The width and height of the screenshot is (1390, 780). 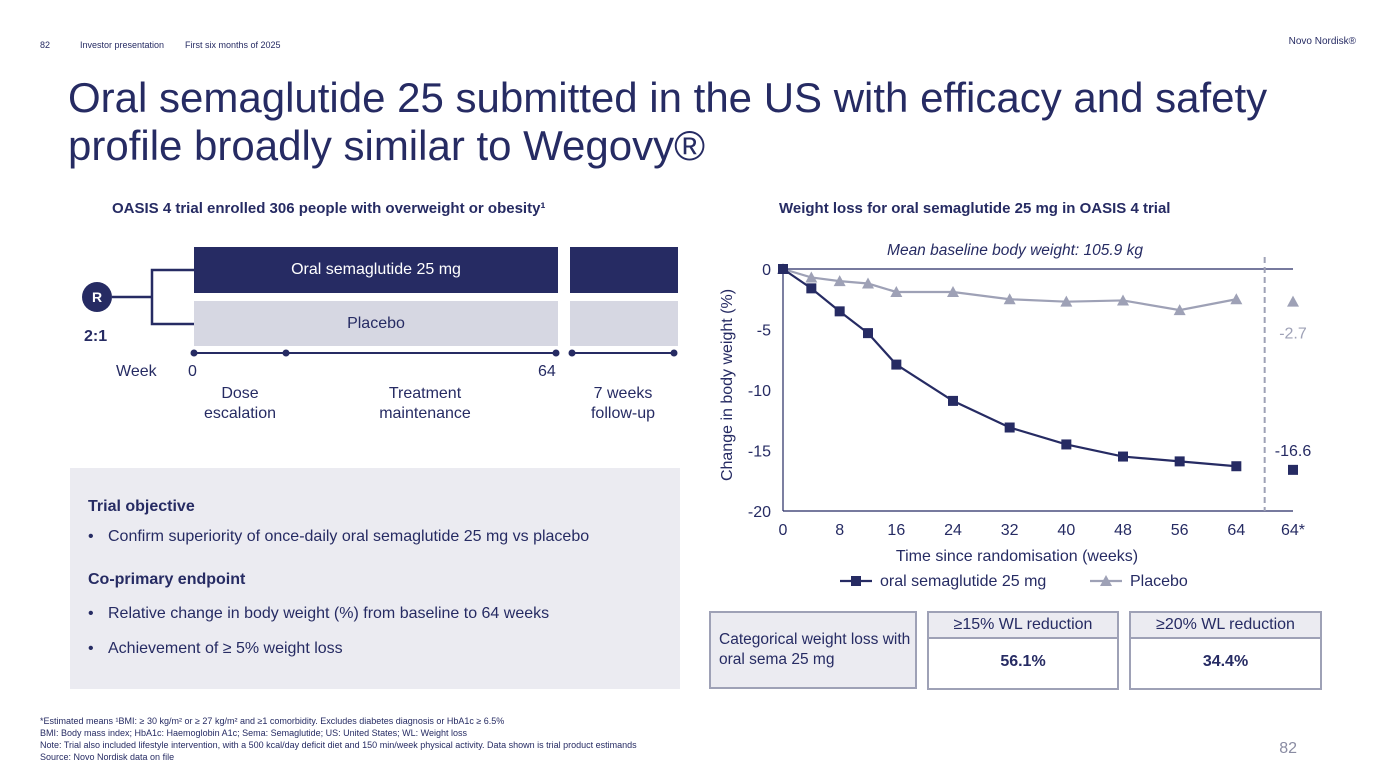 What do you see at coordinates (1015, 250) in the screenshot?
I see `chart-subtitle: Mean baseline body weight: 105.9 kg` at bounding box center [1015, 250].